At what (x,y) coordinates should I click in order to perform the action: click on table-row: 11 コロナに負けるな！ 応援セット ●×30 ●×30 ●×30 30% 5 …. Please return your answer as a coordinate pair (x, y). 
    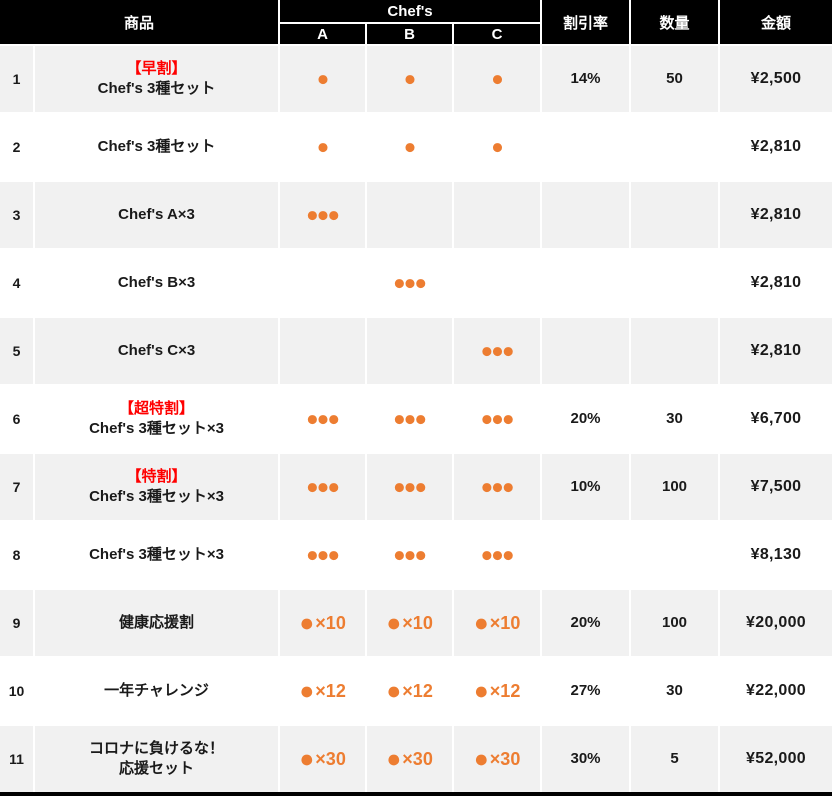
    Looking at the image, I should click on (416, 758).